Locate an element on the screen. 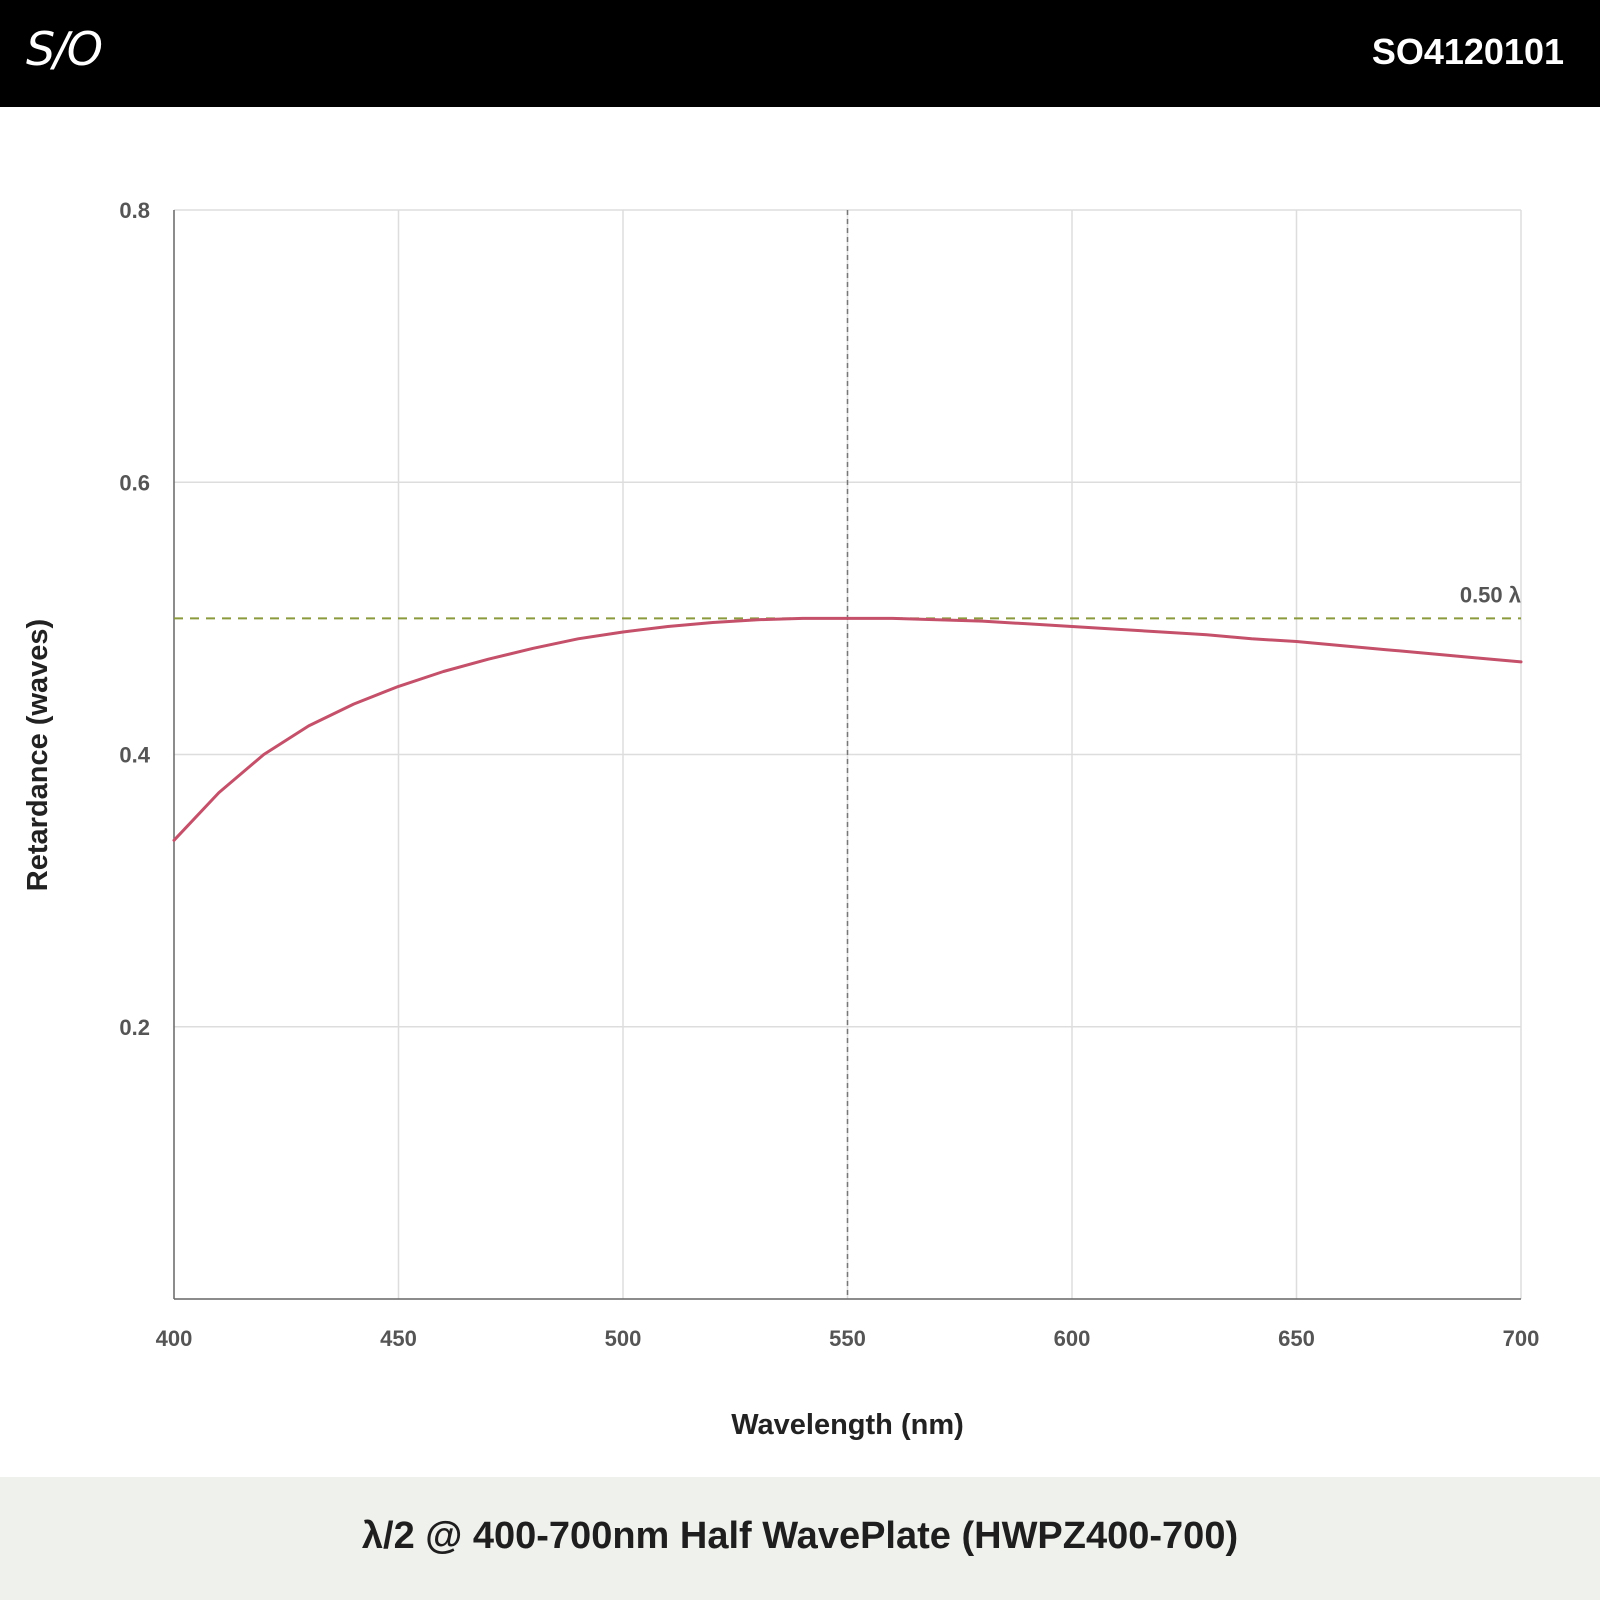 This screenshot has height=1600, width=1600. x-tick-label: 400 is located at coordinates (174, 1338).